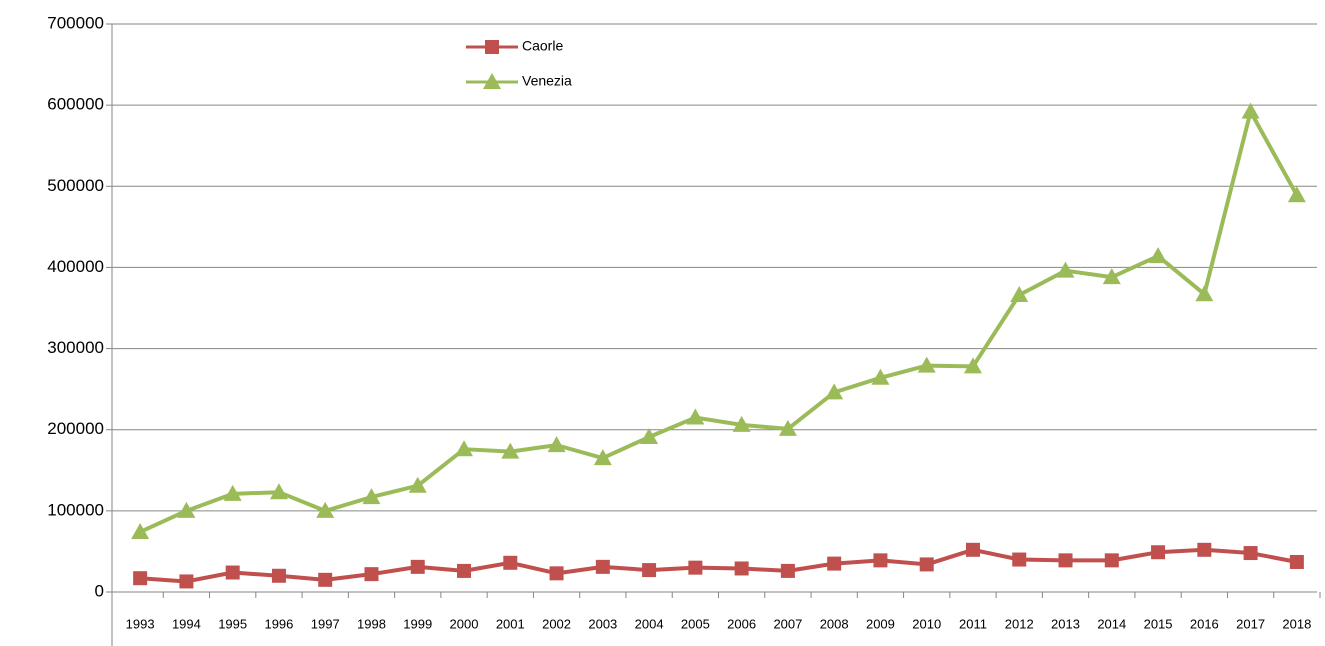 The width and height of the screenshot is (1325, 646). I want to click on y-tick-label: 600000, so click(75, 104).